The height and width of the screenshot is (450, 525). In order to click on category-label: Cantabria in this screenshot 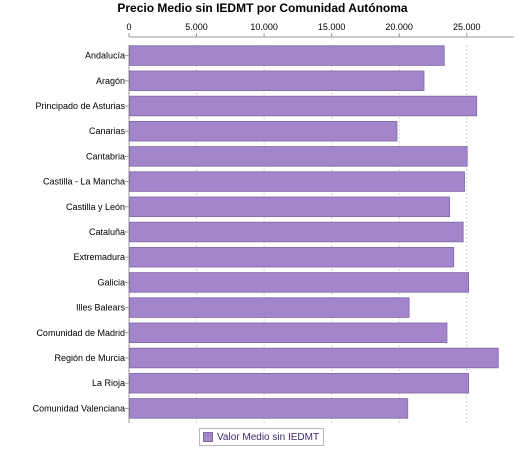, I will do `click(105, 156)`.